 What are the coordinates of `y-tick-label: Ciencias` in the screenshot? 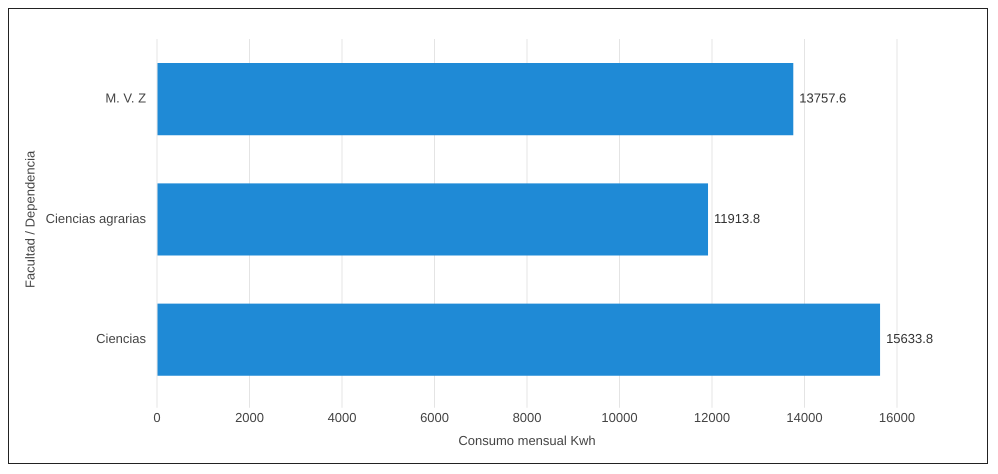 It's located at (121, 338).